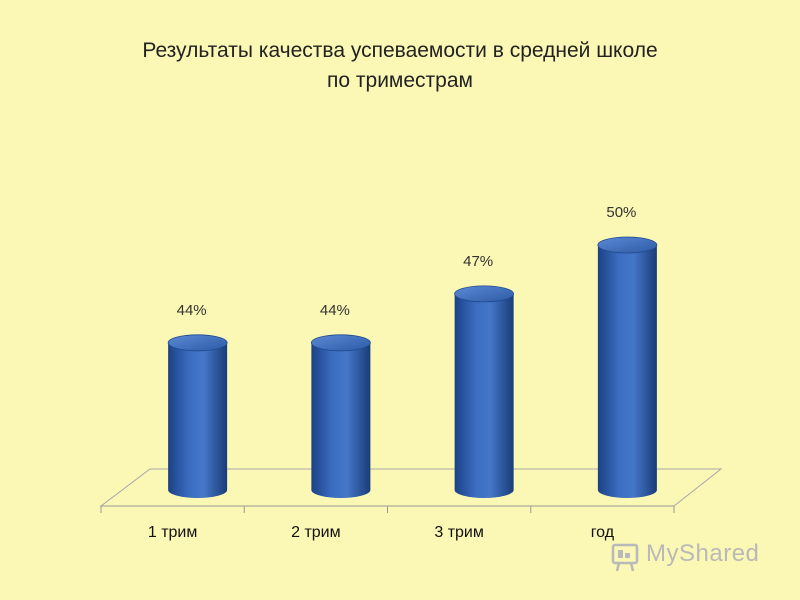 This screenshot has width=800, height=600. Describe the element at coordinates (603, 532) in the screenshot. I see `x-tick-label: год` at that location.